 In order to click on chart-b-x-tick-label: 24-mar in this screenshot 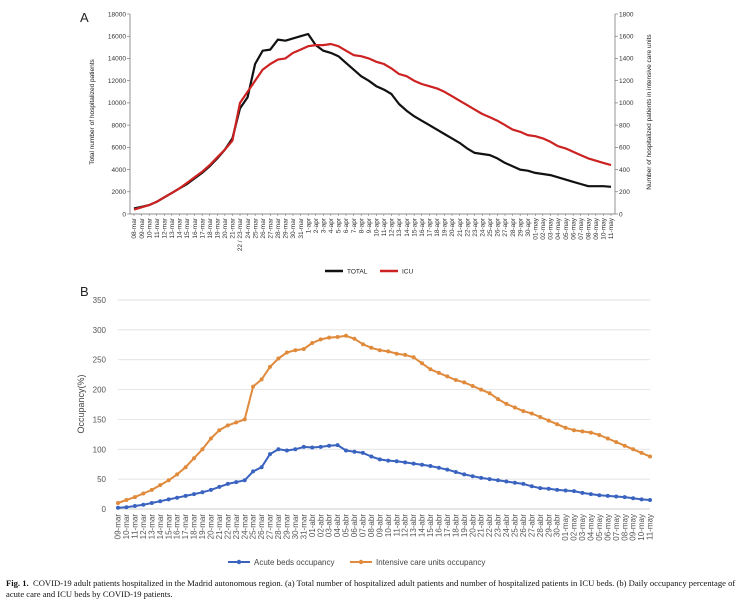, I will do `click(244, 527)`.